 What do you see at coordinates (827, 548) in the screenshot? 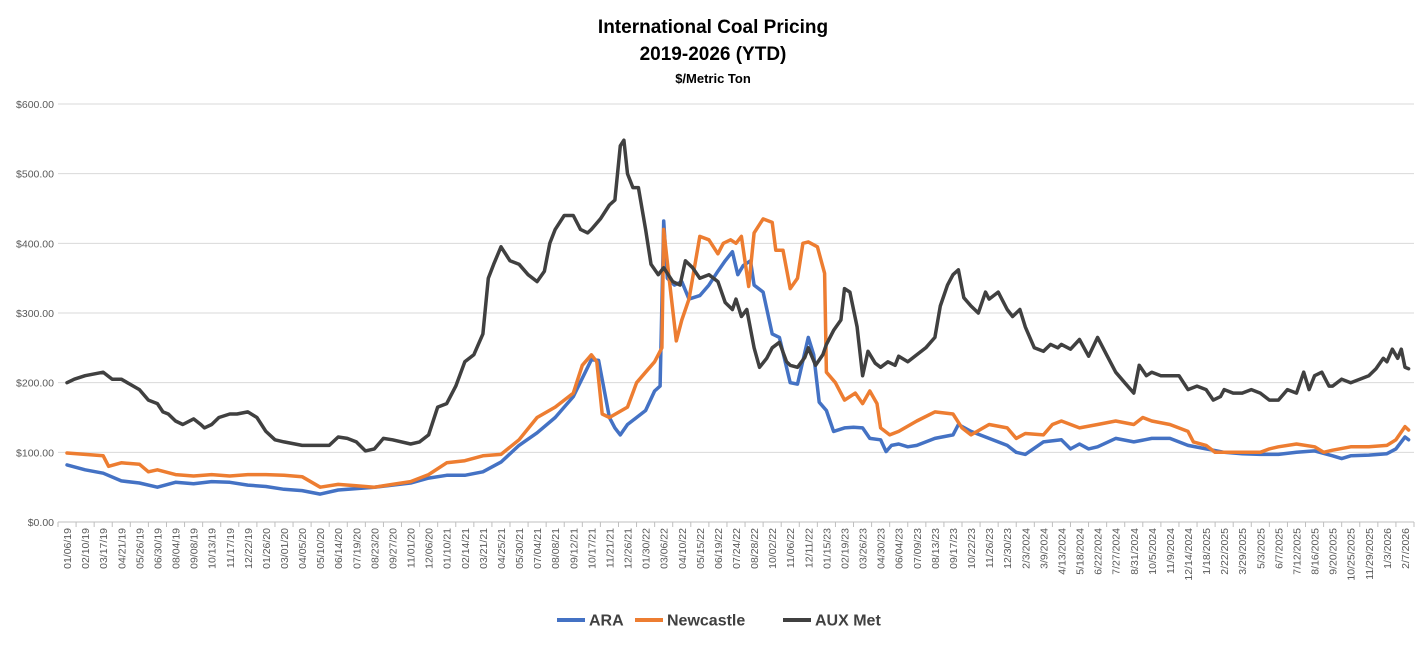
I see `x-tick-label: 01/15/23` at bounding box center [827, 548].